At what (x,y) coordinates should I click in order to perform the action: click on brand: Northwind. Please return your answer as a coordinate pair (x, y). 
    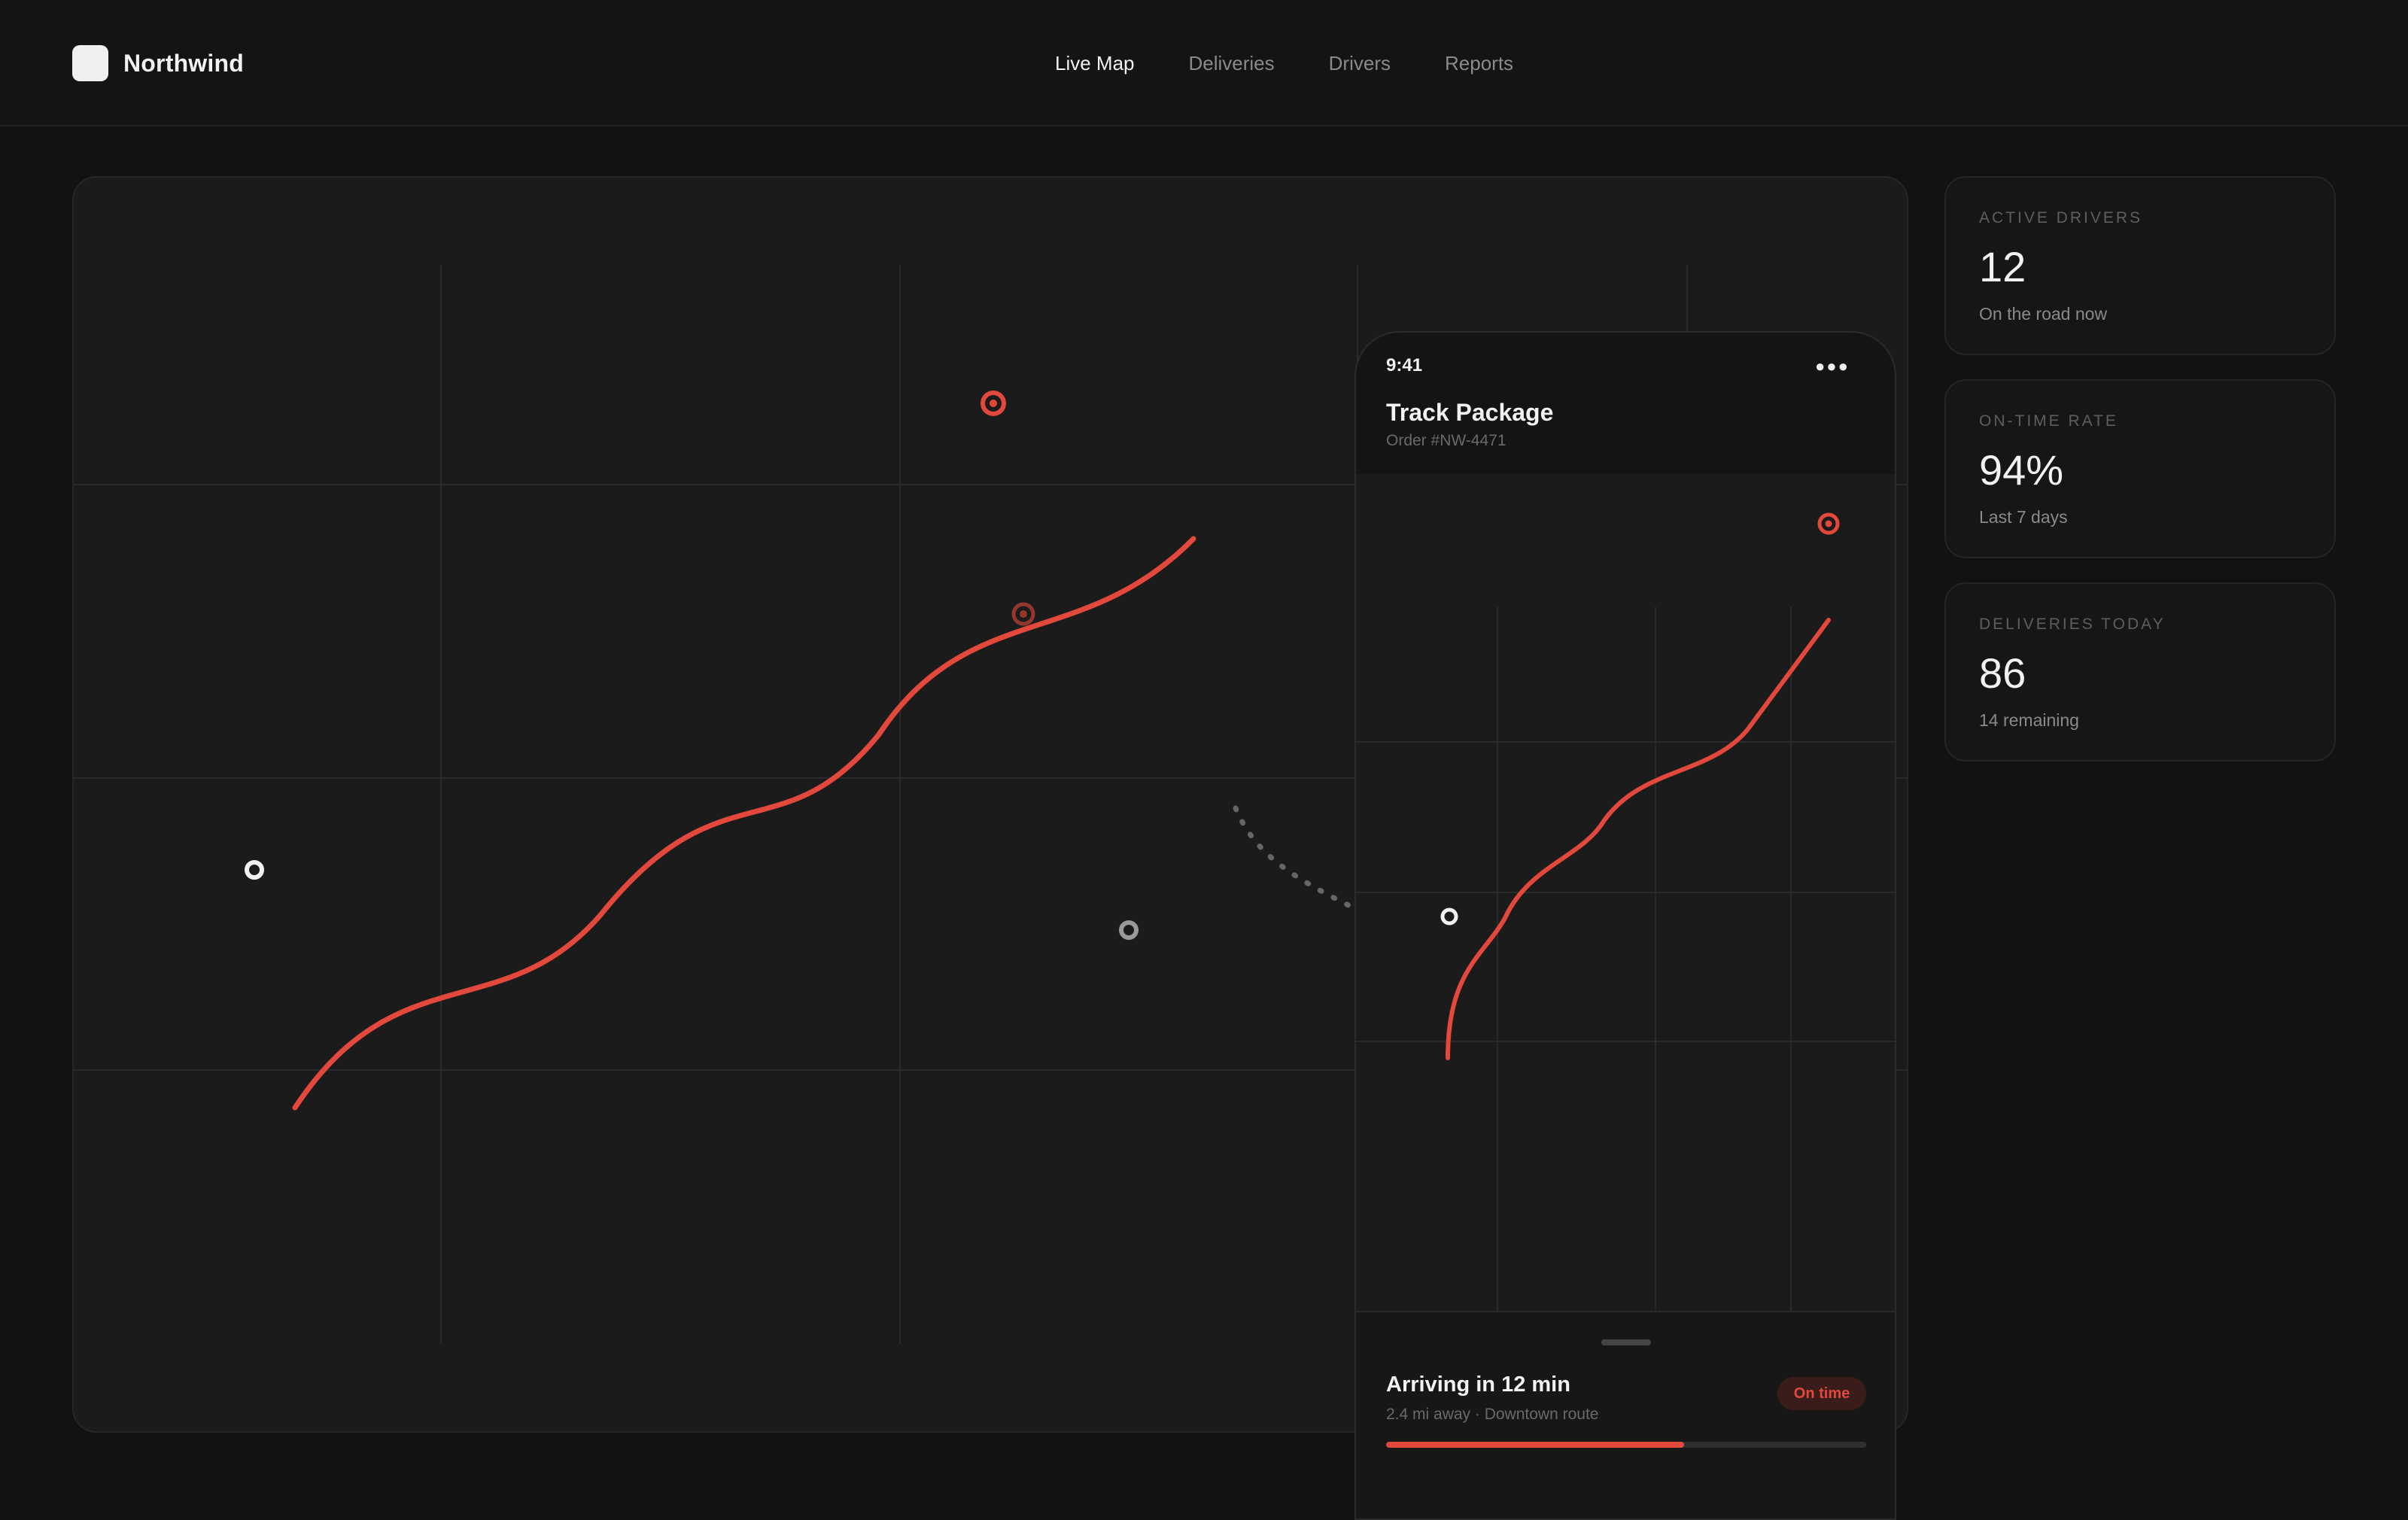
    Looking at the image, I should click on (158, 63).